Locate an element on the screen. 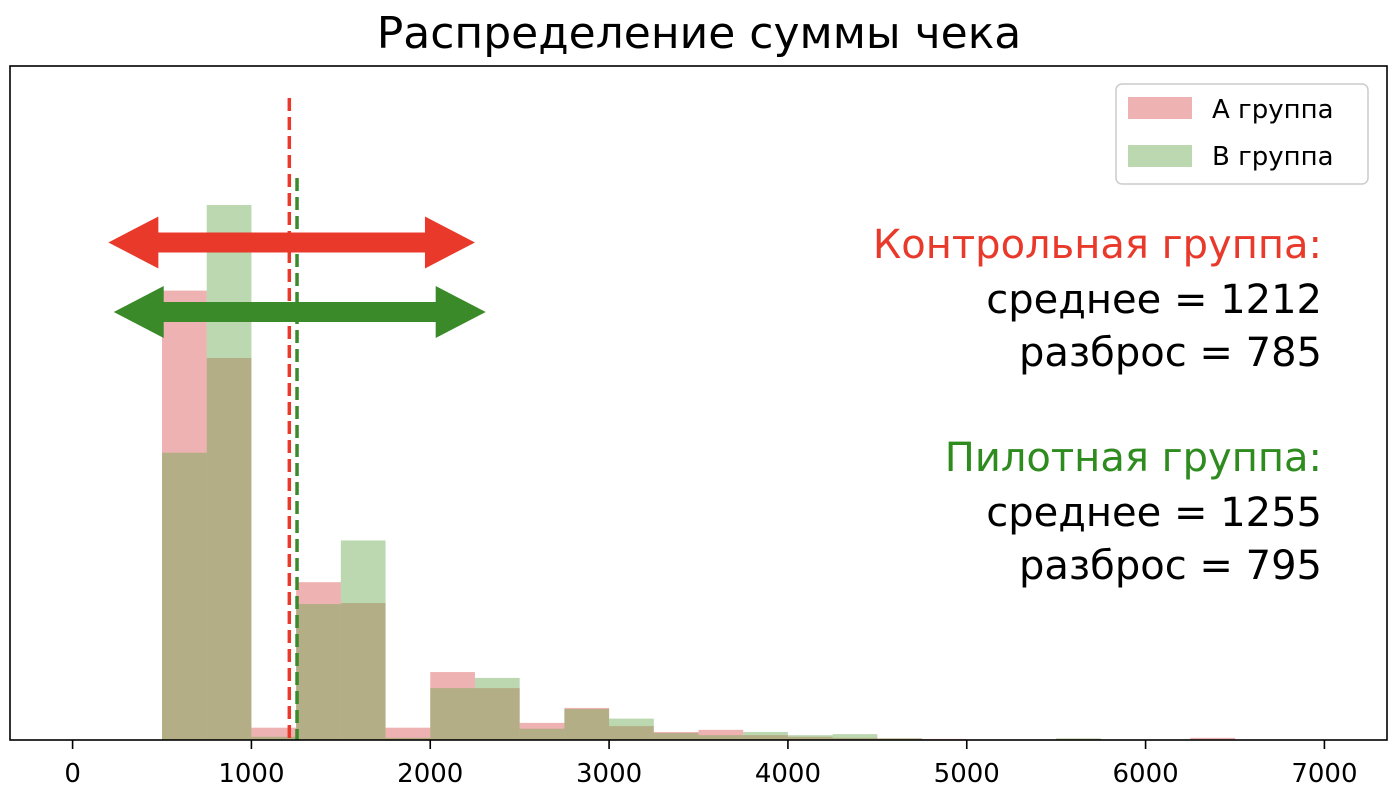 The height and width of the screenshot is (792, 1398). x-axis: 0 1000 2000 3000 4000 5000 6000 7000 is located at coordinates (710, 764).